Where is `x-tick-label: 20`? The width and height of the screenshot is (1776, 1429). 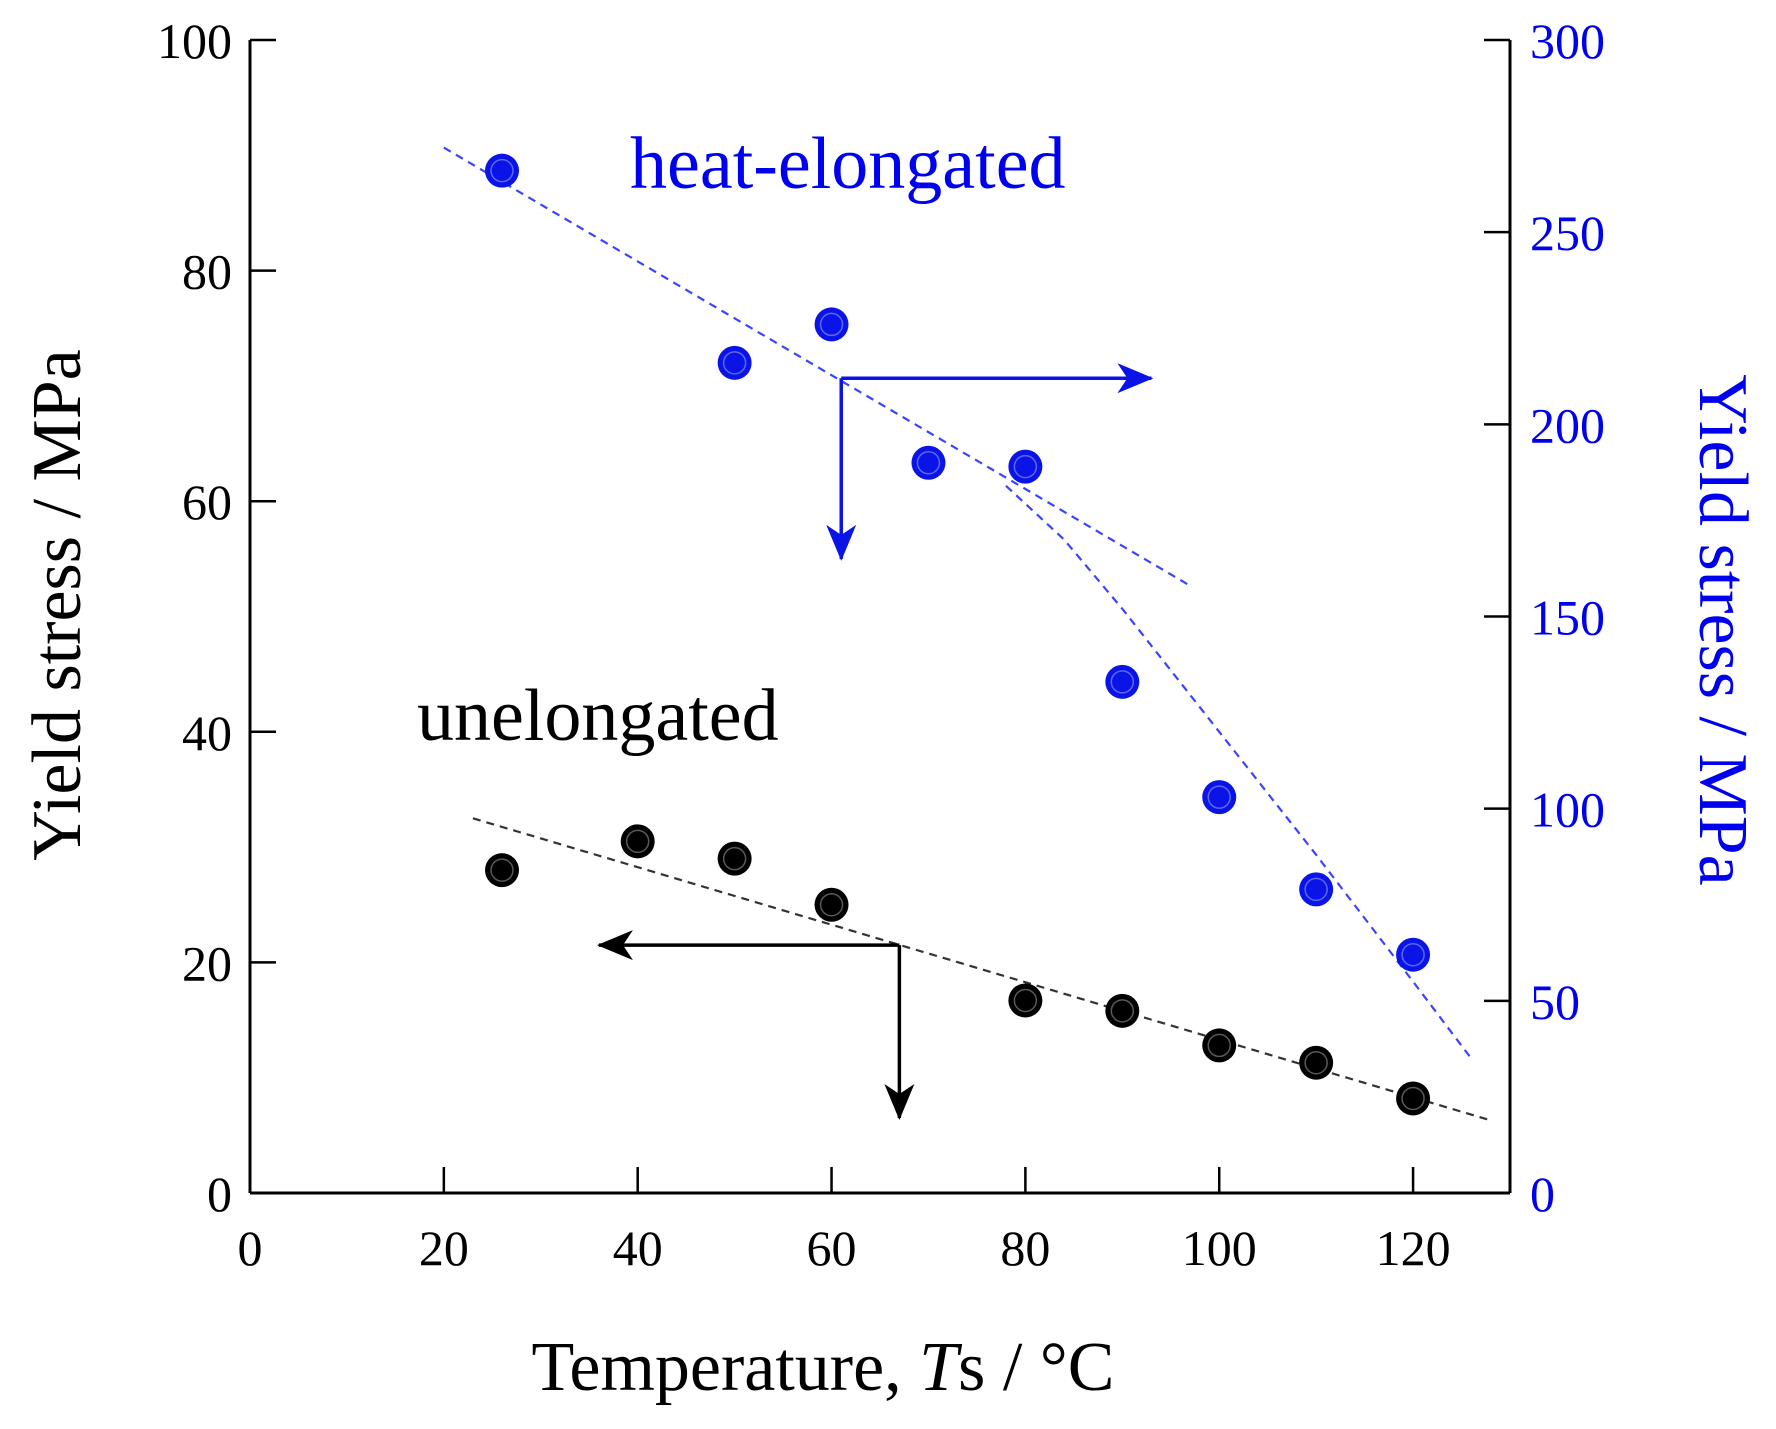
x-tick-label: 20 is located at coordinates (444, 1248).